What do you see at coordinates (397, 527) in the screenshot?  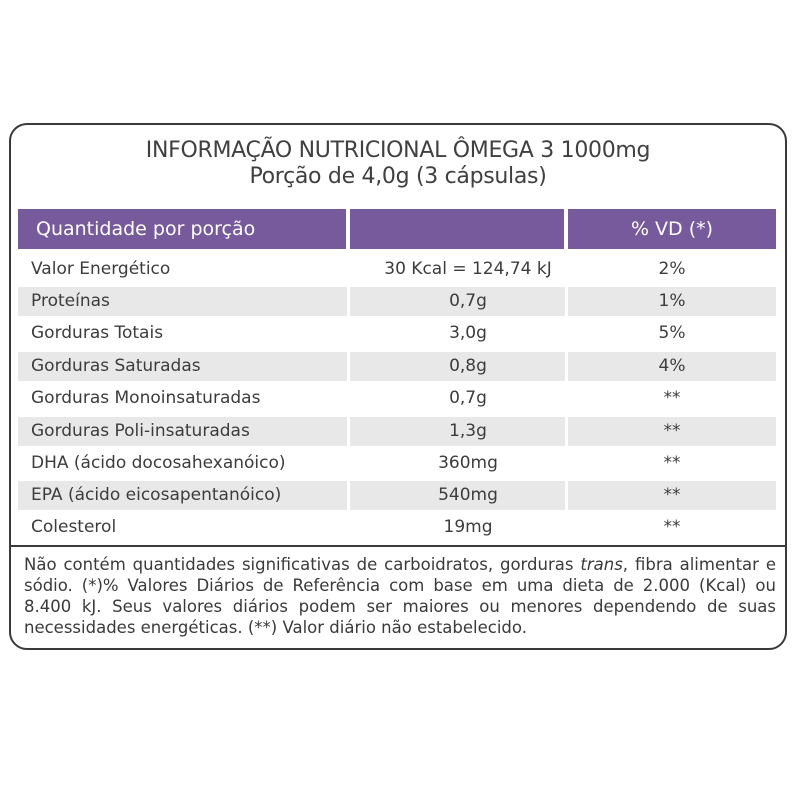 I see `table-row: Colesterol 19mg **` at bounding box center [397, 527].